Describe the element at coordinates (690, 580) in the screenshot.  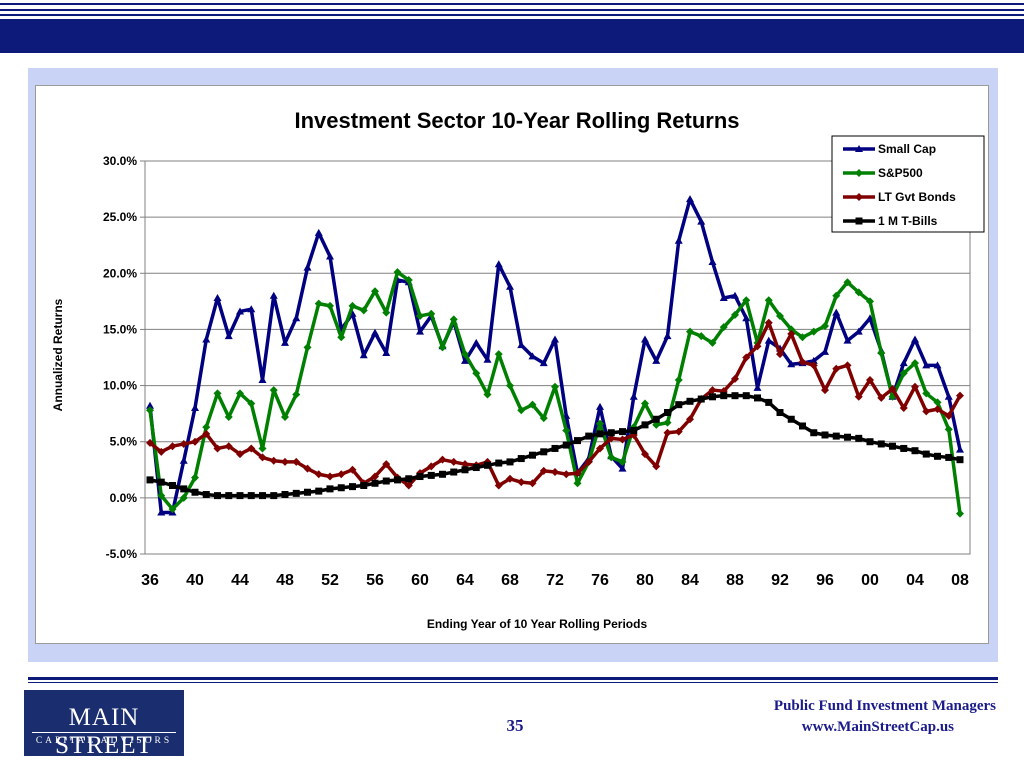
I see `x-tick-label: 84` at that location.